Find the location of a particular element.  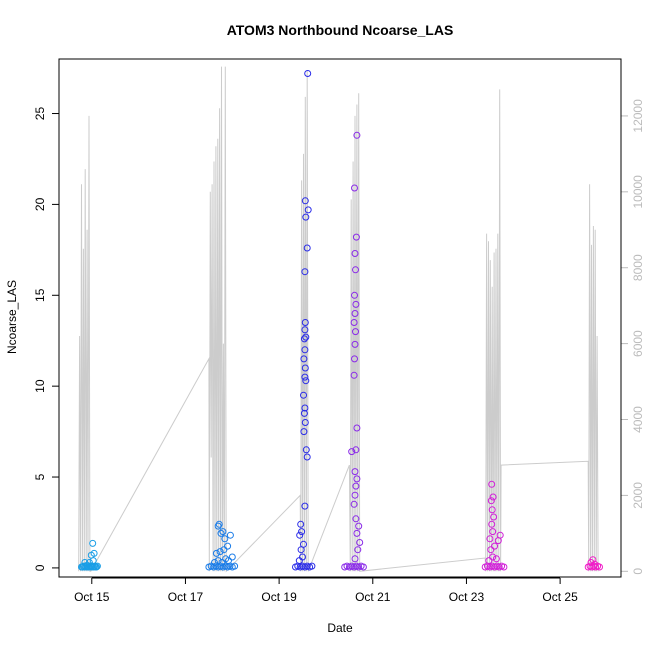

x-tick-label: Oct 21 is located at coordinates (373, 597).